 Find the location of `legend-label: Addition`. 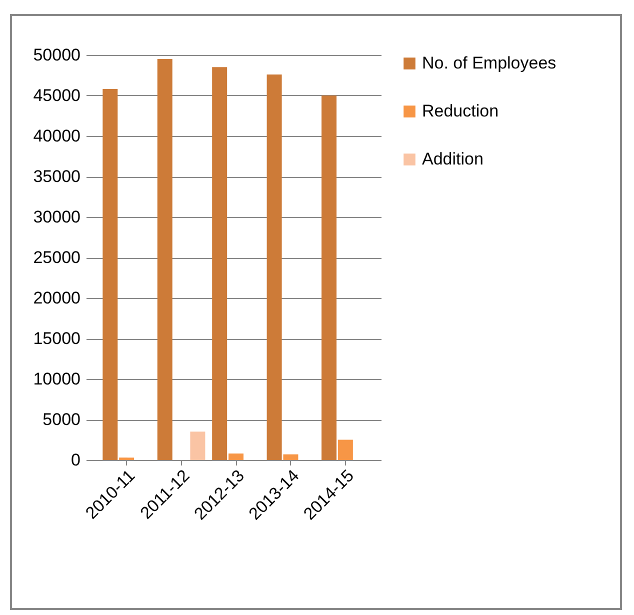

legend-label: Addition is located at coordinates (453, 159).